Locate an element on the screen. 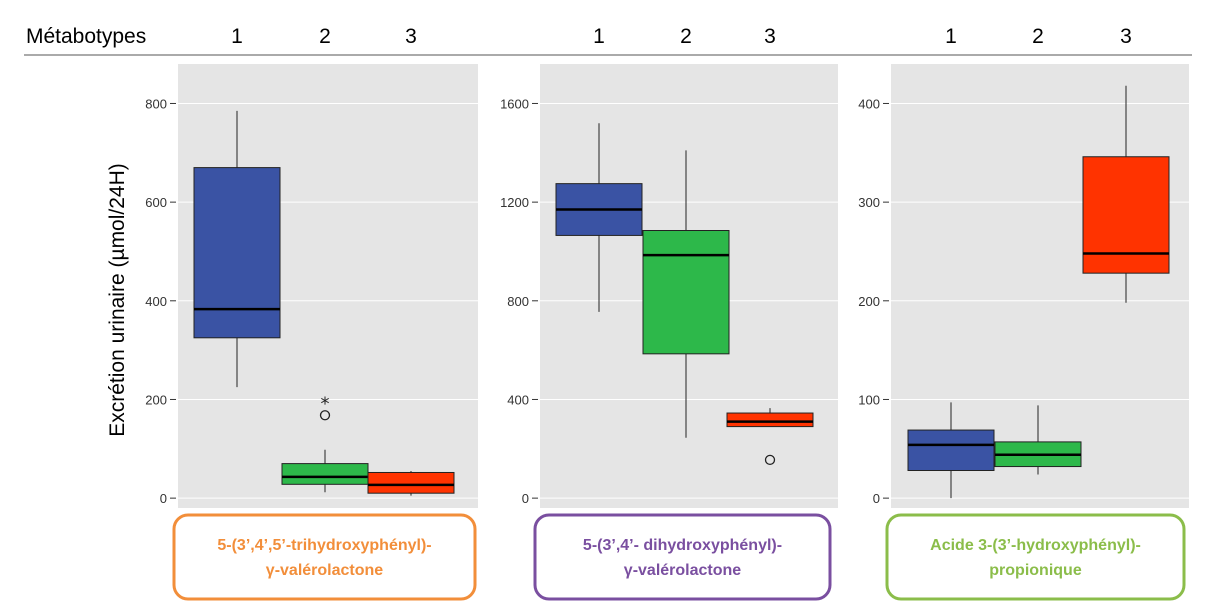 The width and height of the screenshot is (1215, 605). y-tick-label: 300 is located at coordinates (869, 202).